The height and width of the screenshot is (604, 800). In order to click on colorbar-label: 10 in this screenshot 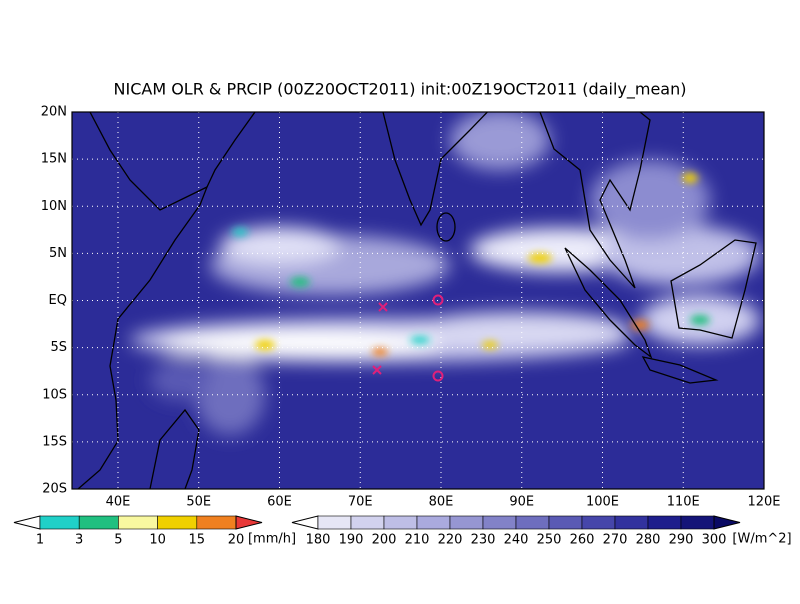, I will do `click(157, 540)`.